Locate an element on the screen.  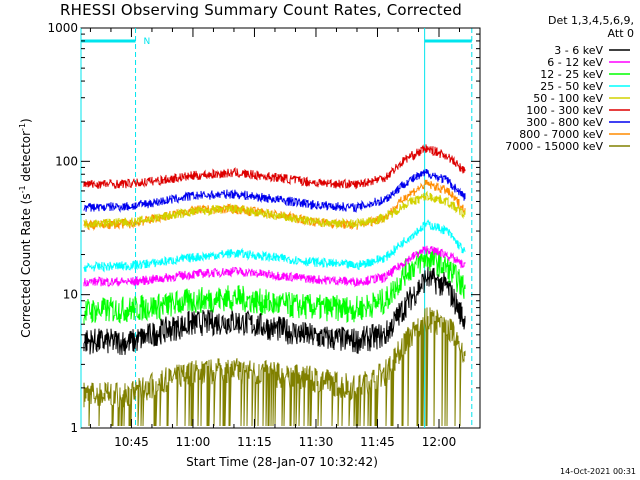
night-label: N is located at coordinates (147, 42).